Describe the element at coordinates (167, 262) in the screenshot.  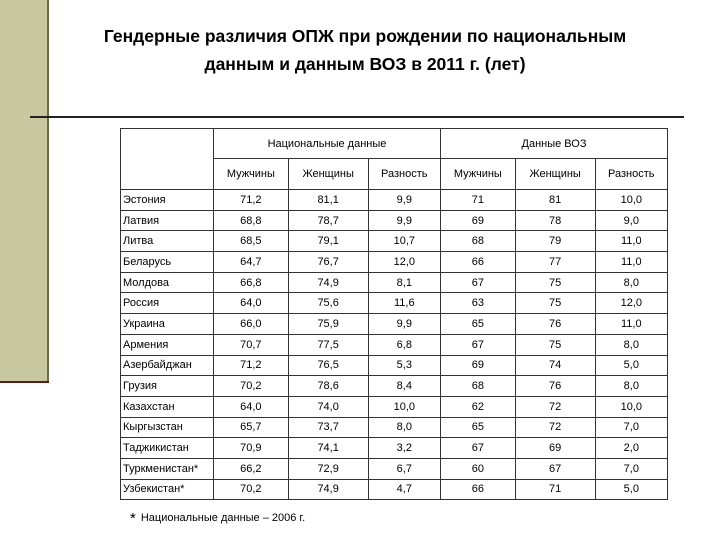
I see `country-name-cell: Беларусь` at that location.